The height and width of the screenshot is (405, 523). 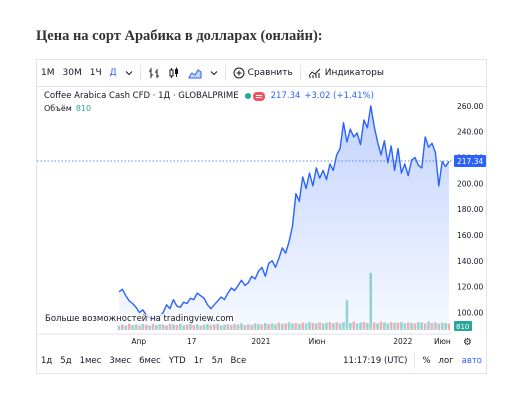 What do you see at coordinates (66, 361) in the screenshot?
I see `range-5d: 5д` at bounding box center [66, 361].